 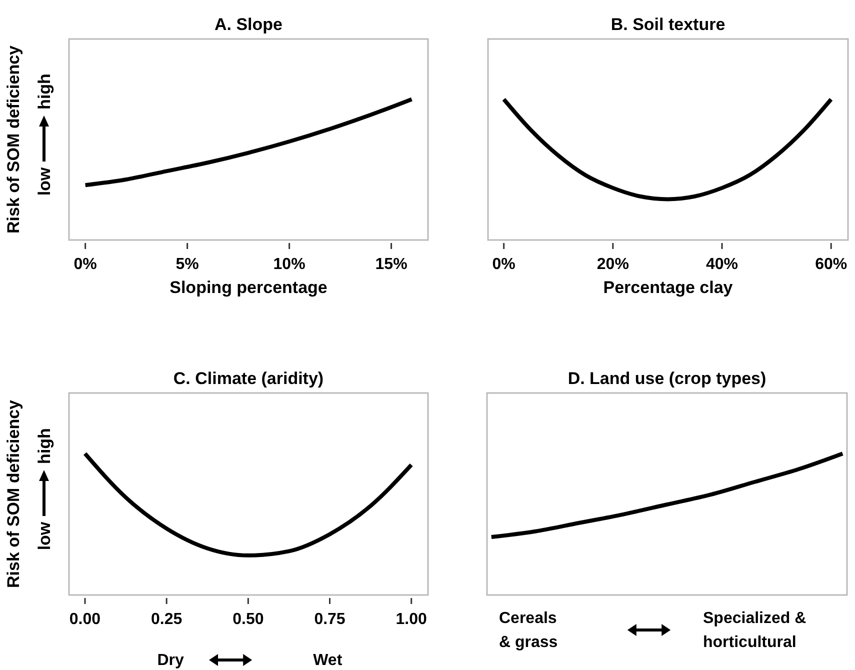 What do you see at coordinates (330, 619) in the screenshot?
I see `x-tick-label: 0.75` at bounding box center [330, 619].